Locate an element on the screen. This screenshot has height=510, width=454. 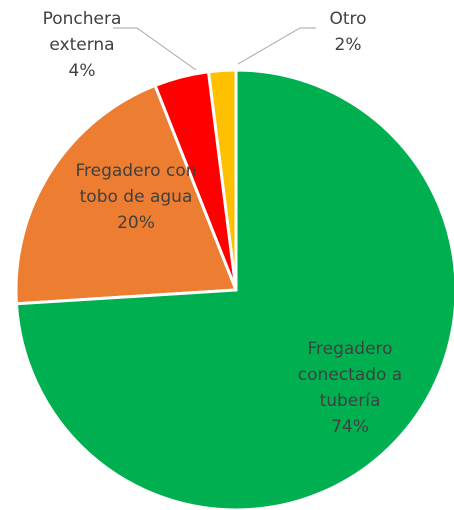
slice-label: Fregadero conectado a tubería 74% is located at coordinates (350, 388).